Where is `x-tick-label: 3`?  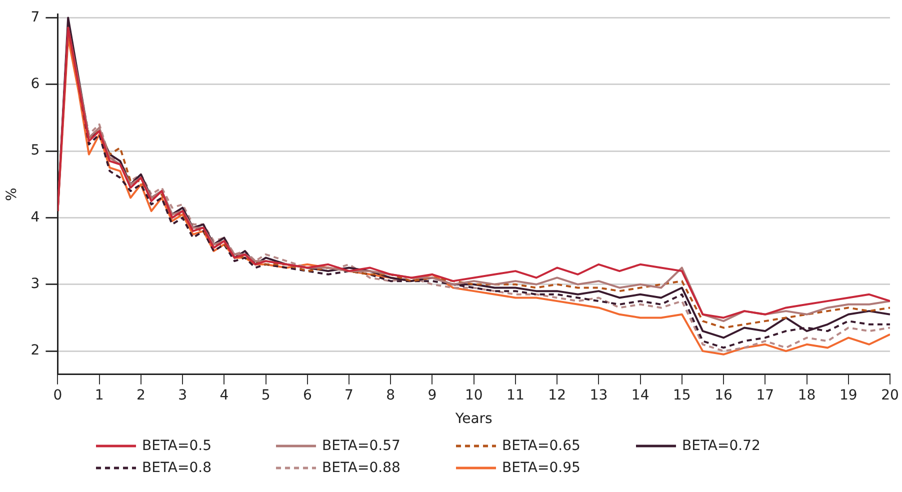
x-tick-label: 3 is located at coordinates (183, 395).